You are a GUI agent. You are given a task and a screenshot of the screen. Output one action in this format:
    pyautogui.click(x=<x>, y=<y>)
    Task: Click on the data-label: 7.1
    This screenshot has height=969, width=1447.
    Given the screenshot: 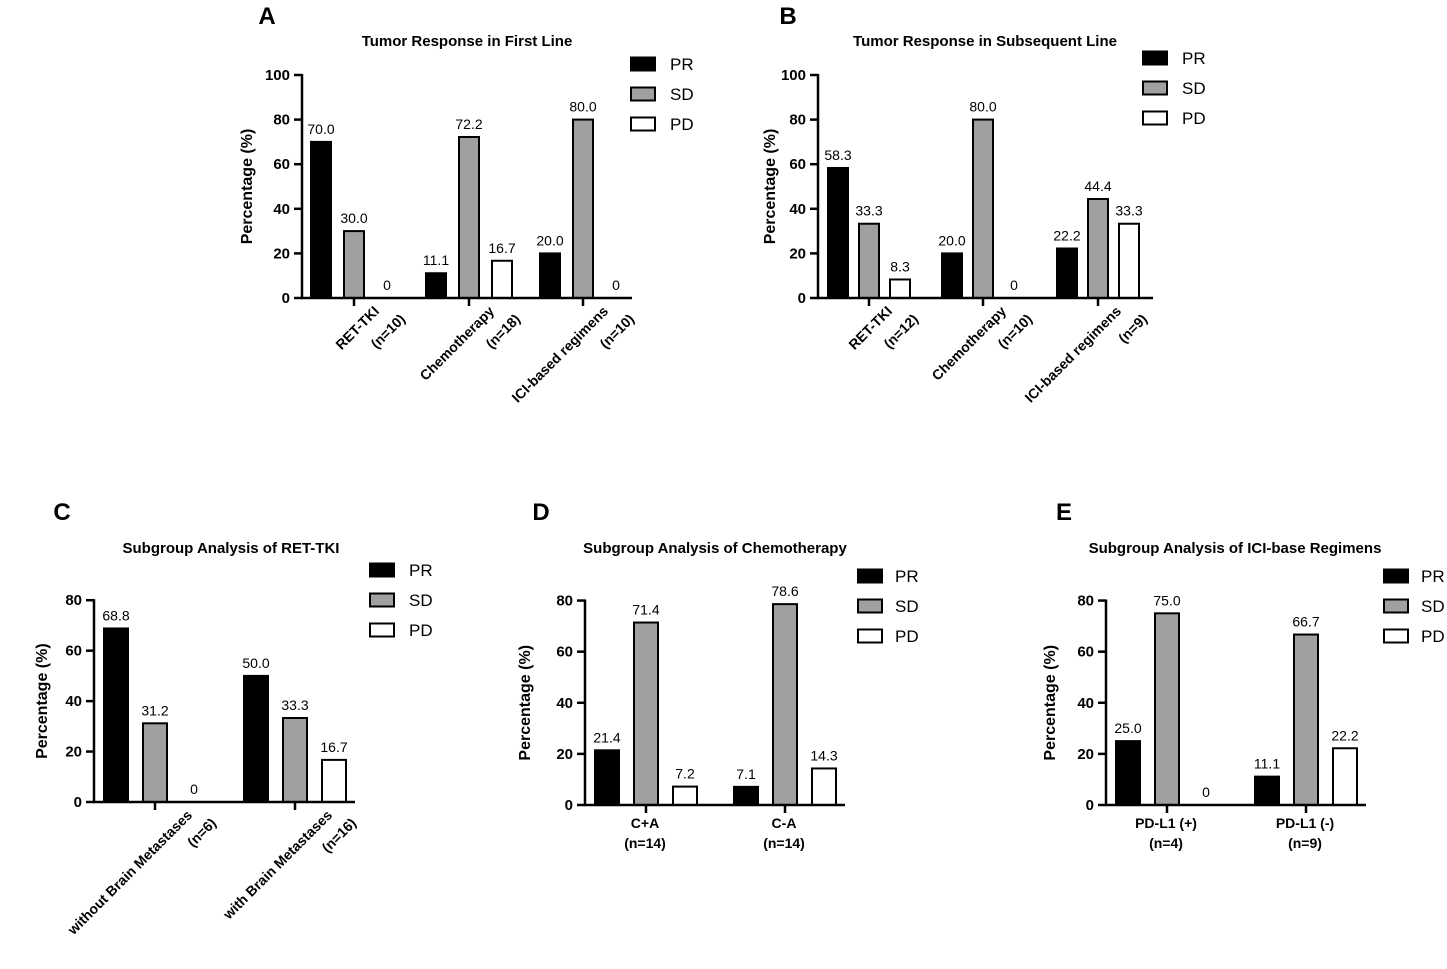 What is the action you would take?
    pyautogui.click(x=746, y=774)
    